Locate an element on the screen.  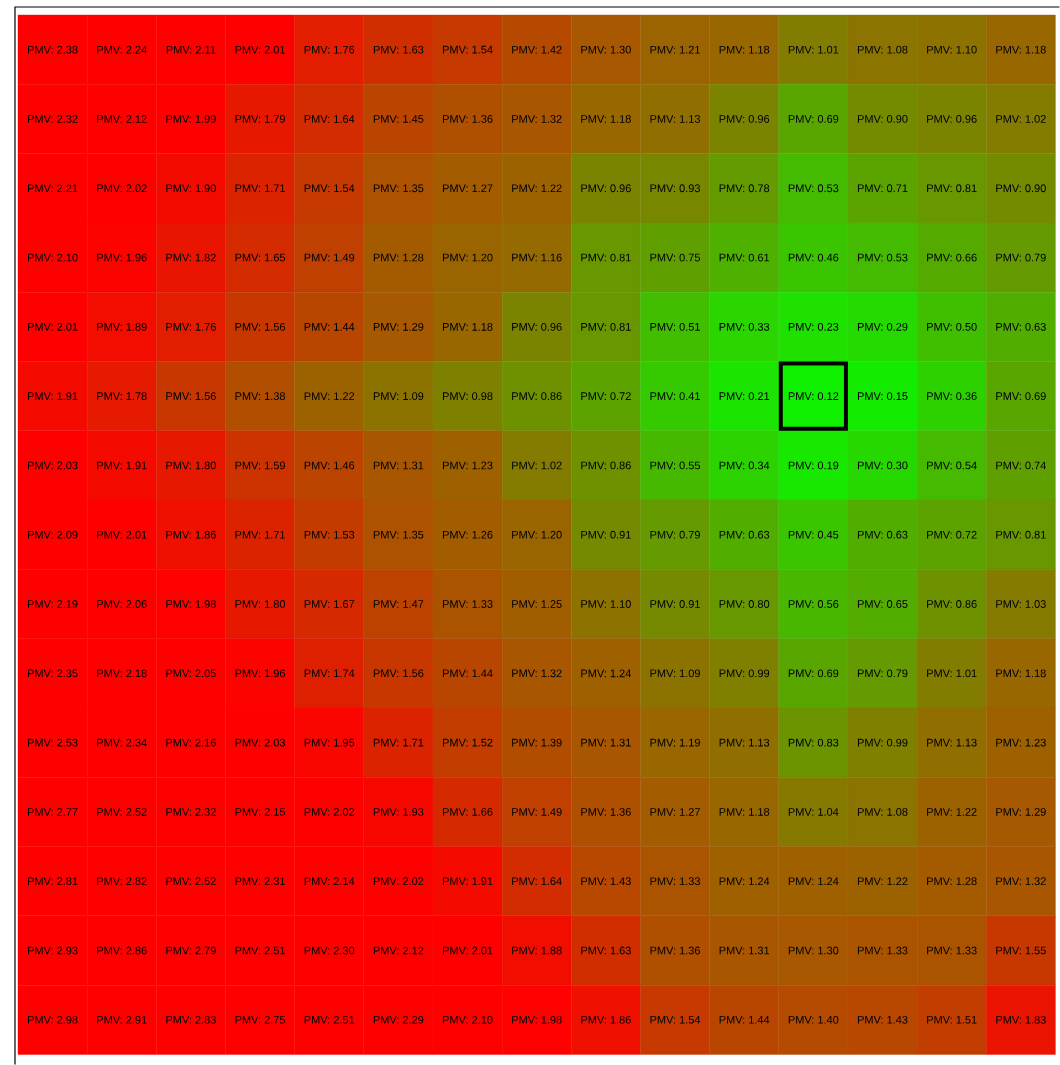
data-label: PMV: 0.69 is located at coordinates (813, 673).